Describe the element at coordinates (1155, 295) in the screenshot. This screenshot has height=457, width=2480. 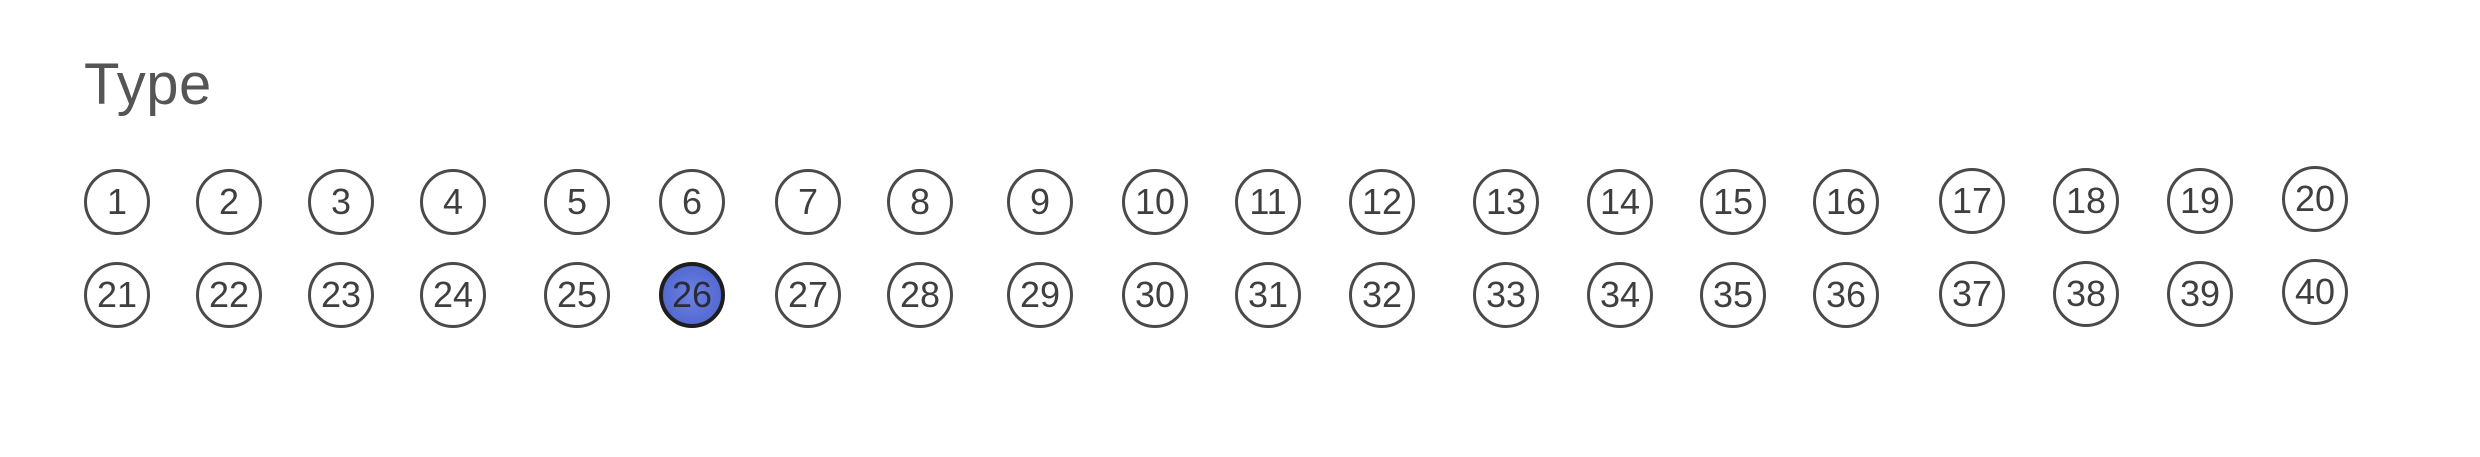
I see `option-bubble-30: 30` at that location.